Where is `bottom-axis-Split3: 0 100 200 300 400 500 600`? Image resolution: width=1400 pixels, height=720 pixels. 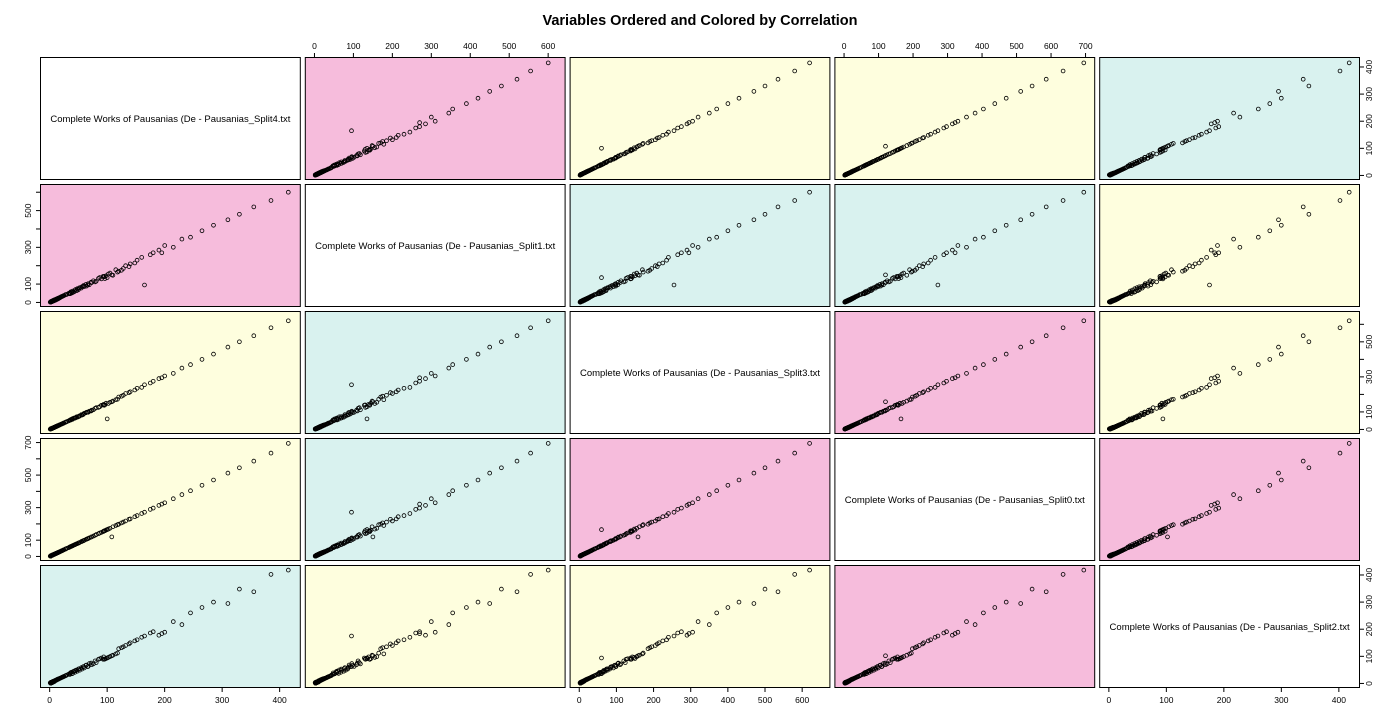 bottom-axis-Split3: 0 100 200 300 400 500 600 is located at coordinates (693, 696).